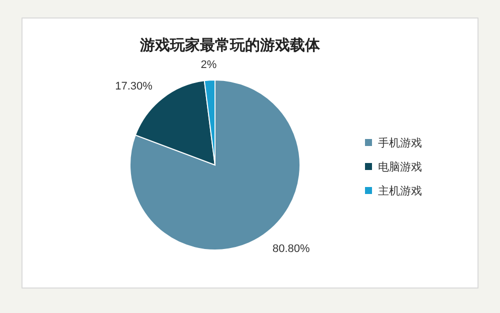 This screenshot has width=500, height=313. What do you see at coordinates (134, 86) in the screenshot?
I see `data-label: 17.30%` at bounding box center [134, 86].